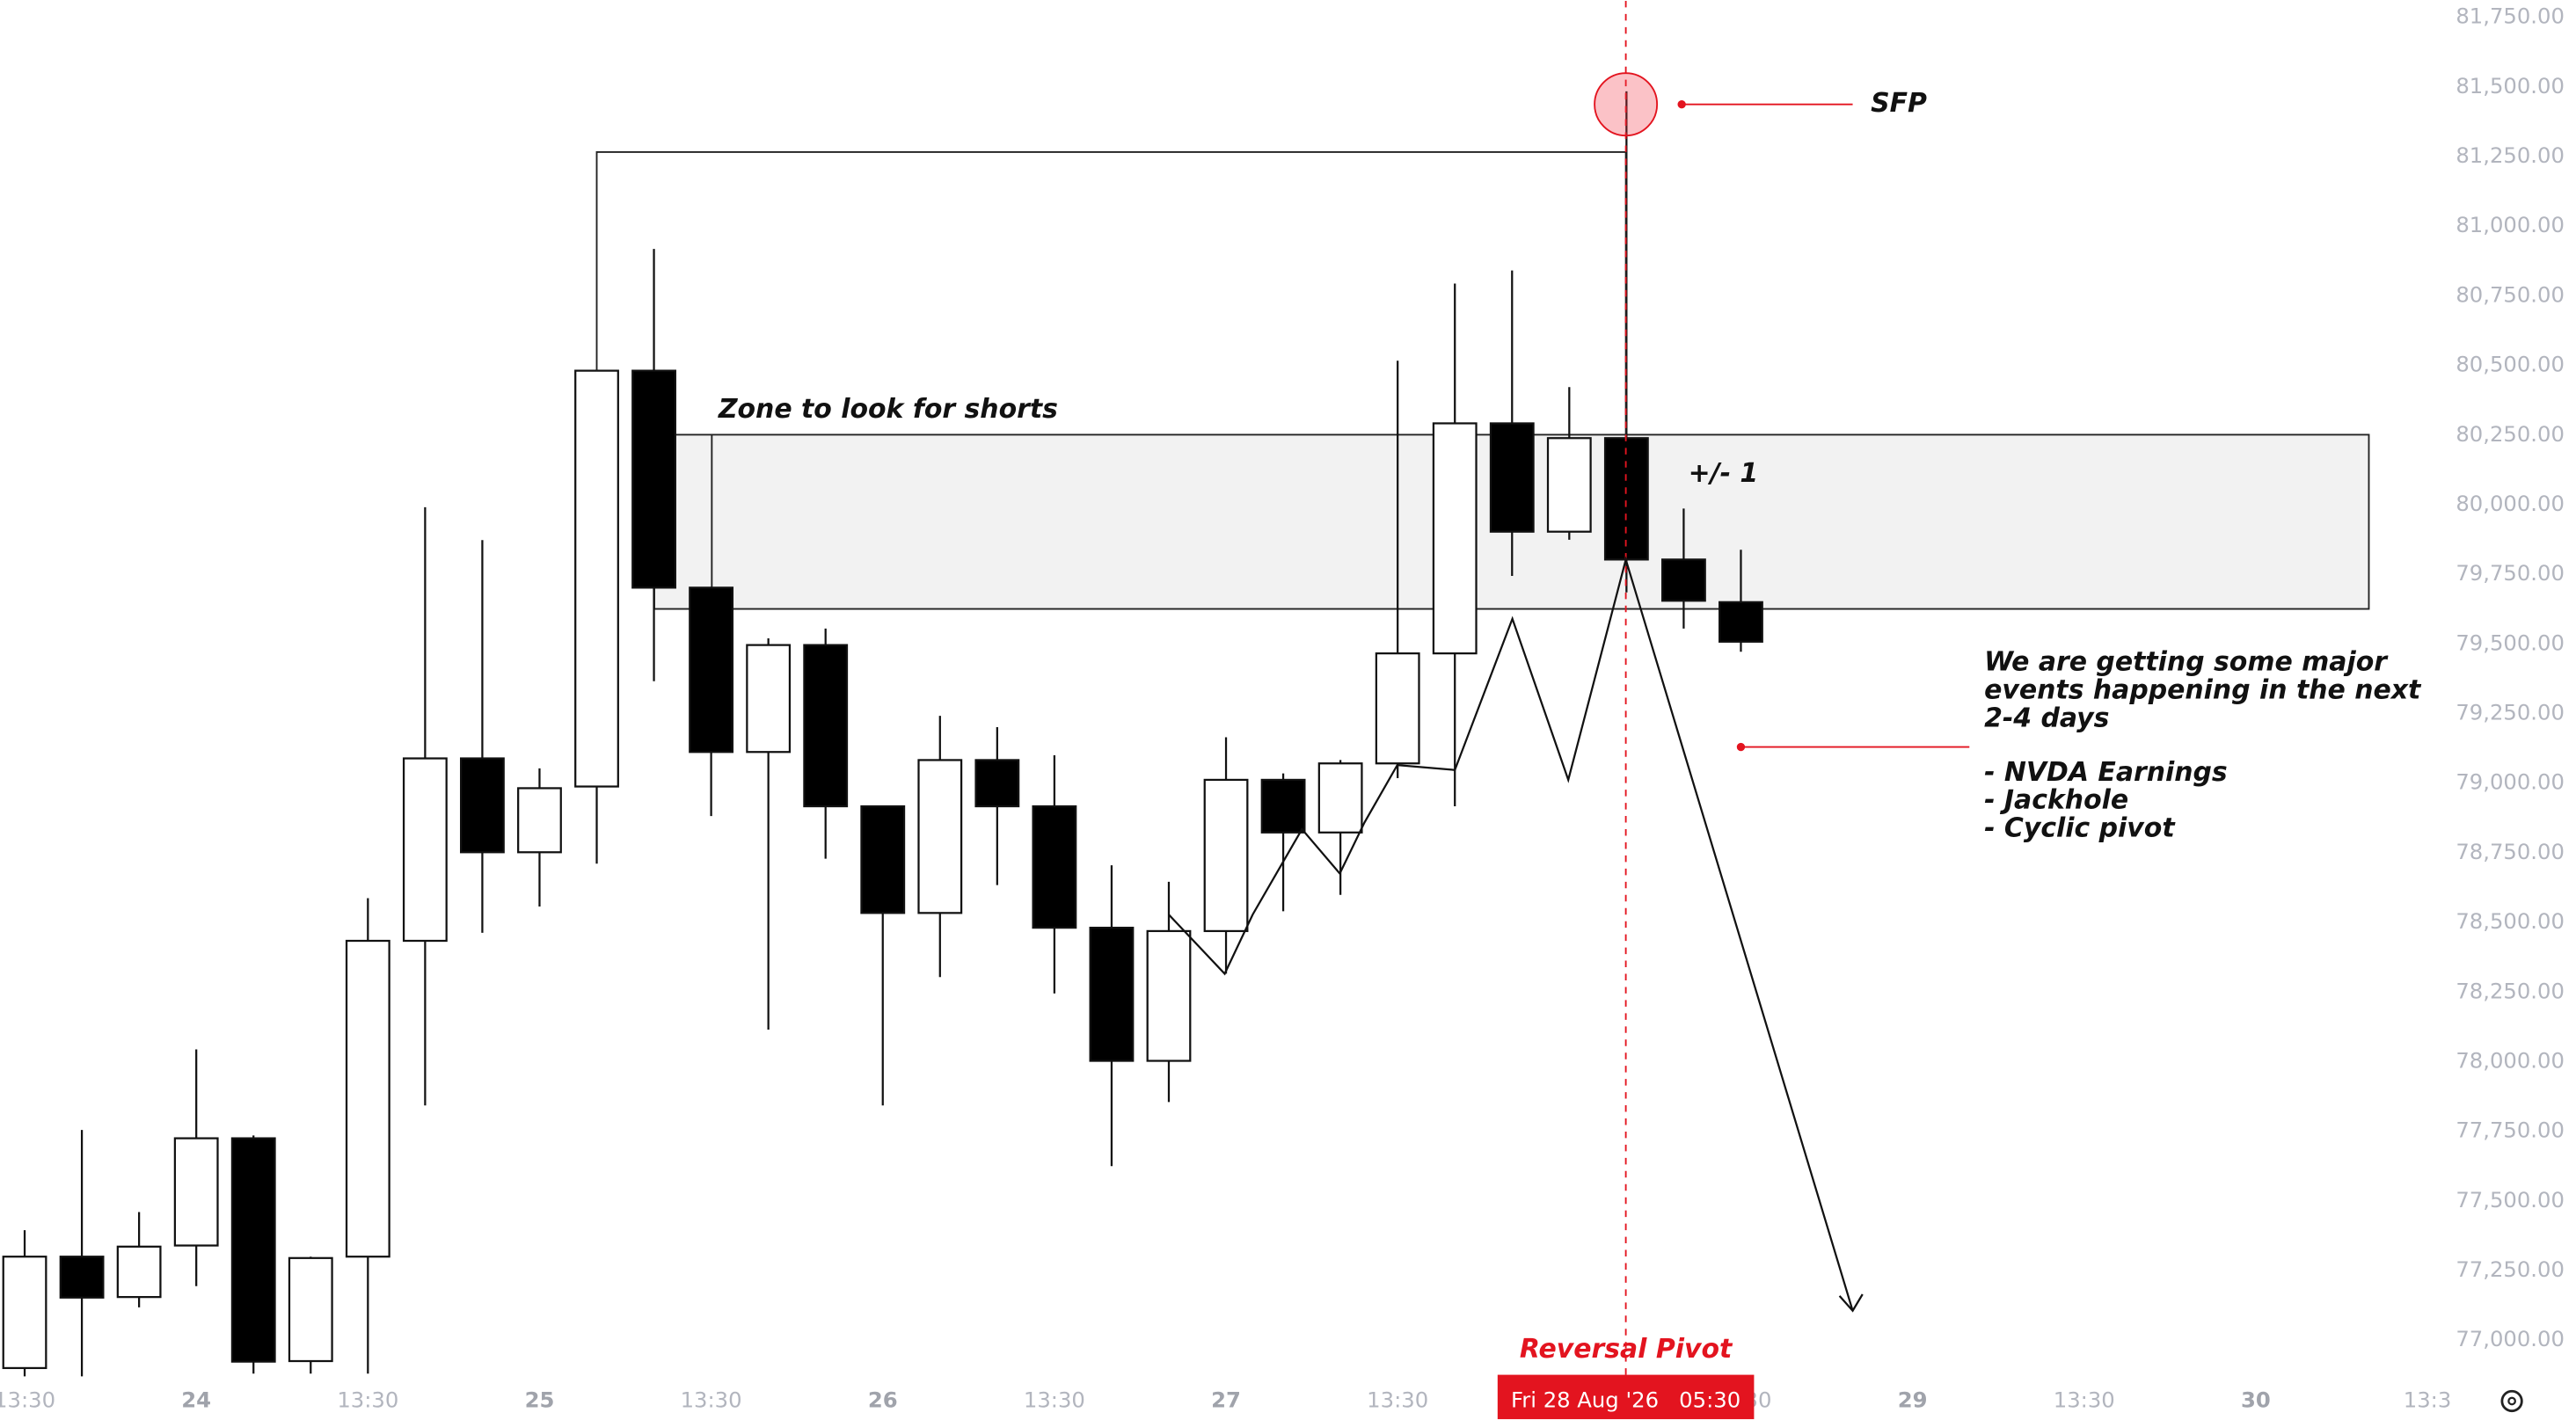  Describe the element at coordinates (2510, 921) in the screenshot. I see `y-tick-label: 78,500.00` at that location.